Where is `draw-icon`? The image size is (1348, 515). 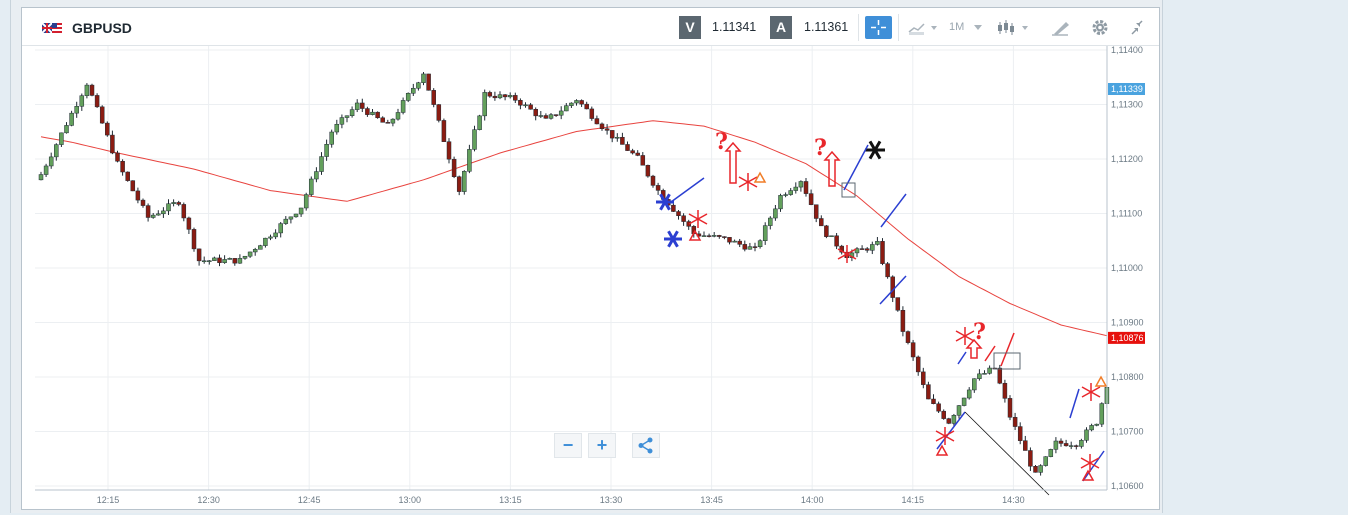 draw-icon is located at coordinates (1060, 29).